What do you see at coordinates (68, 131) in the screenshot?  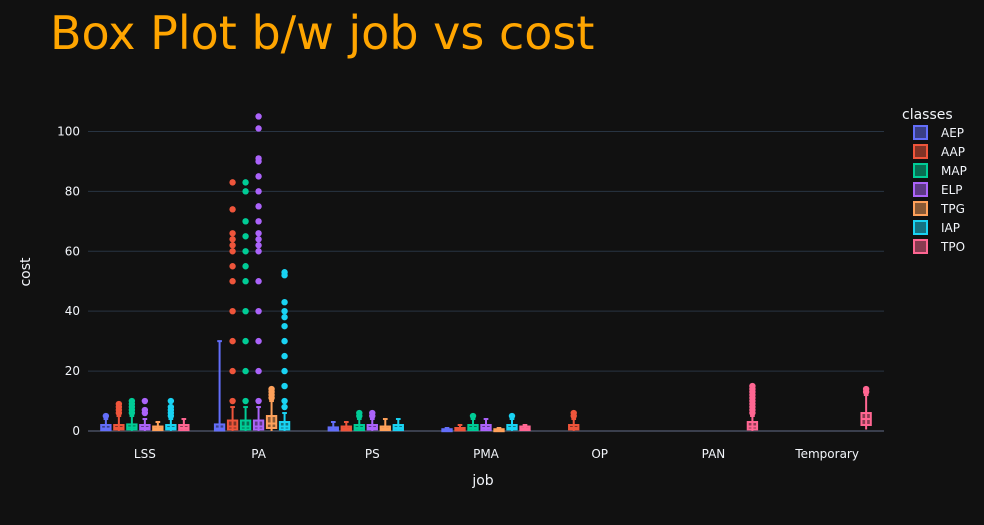 I see `y-tick-label: 100` at bounding box center [68, 131].